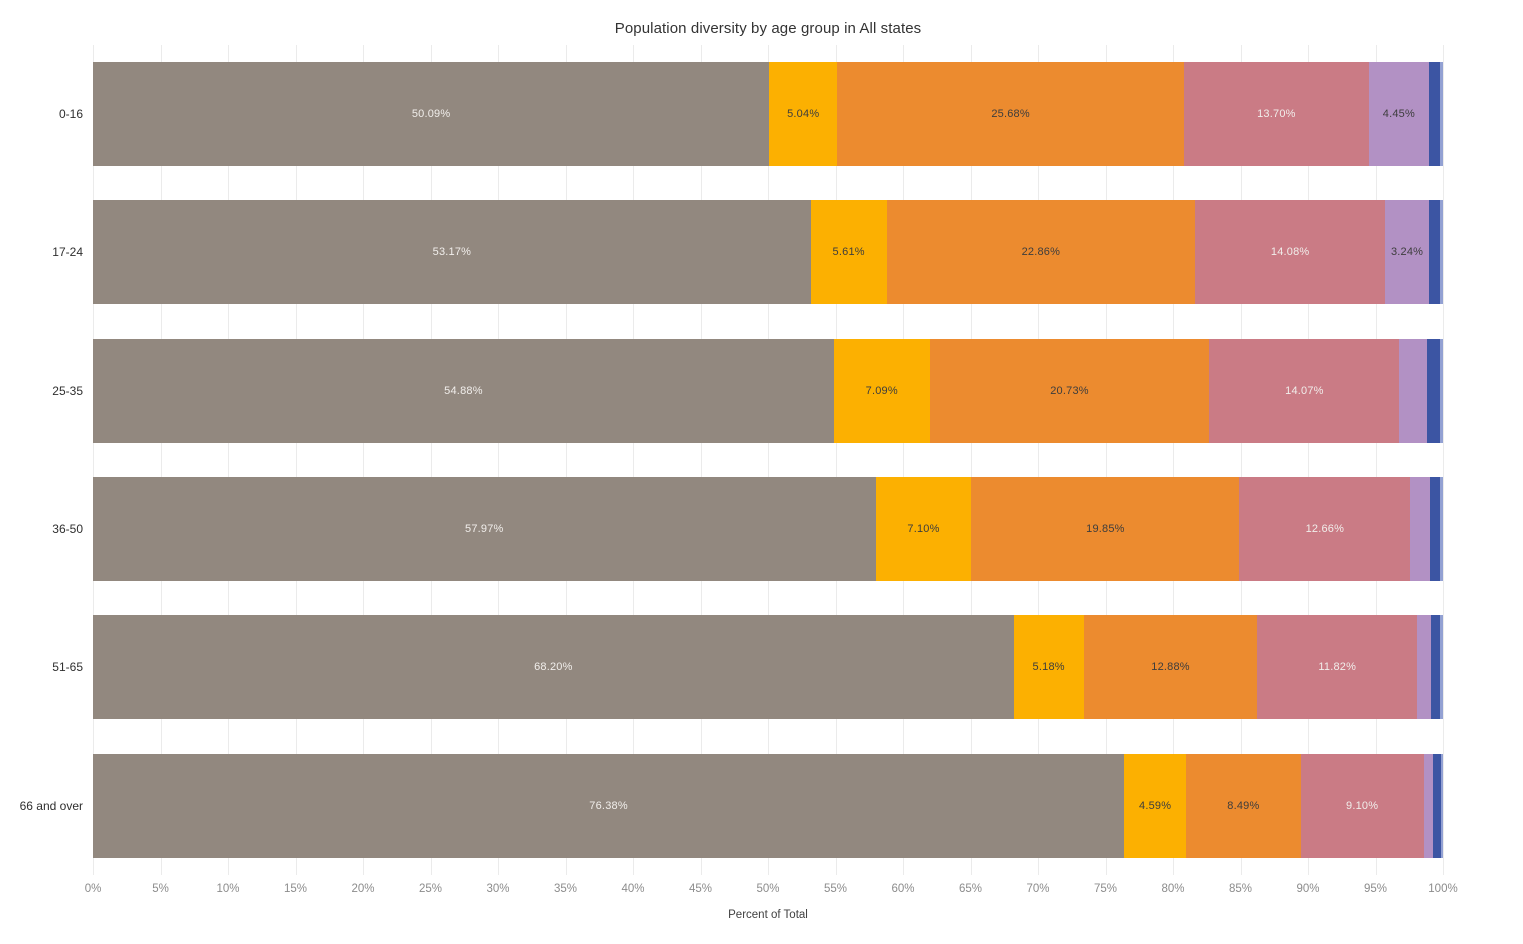 The width and height of the screenshot is (1523, 944). I want to click on segment-label: 4.59%, so click(1155, 805).